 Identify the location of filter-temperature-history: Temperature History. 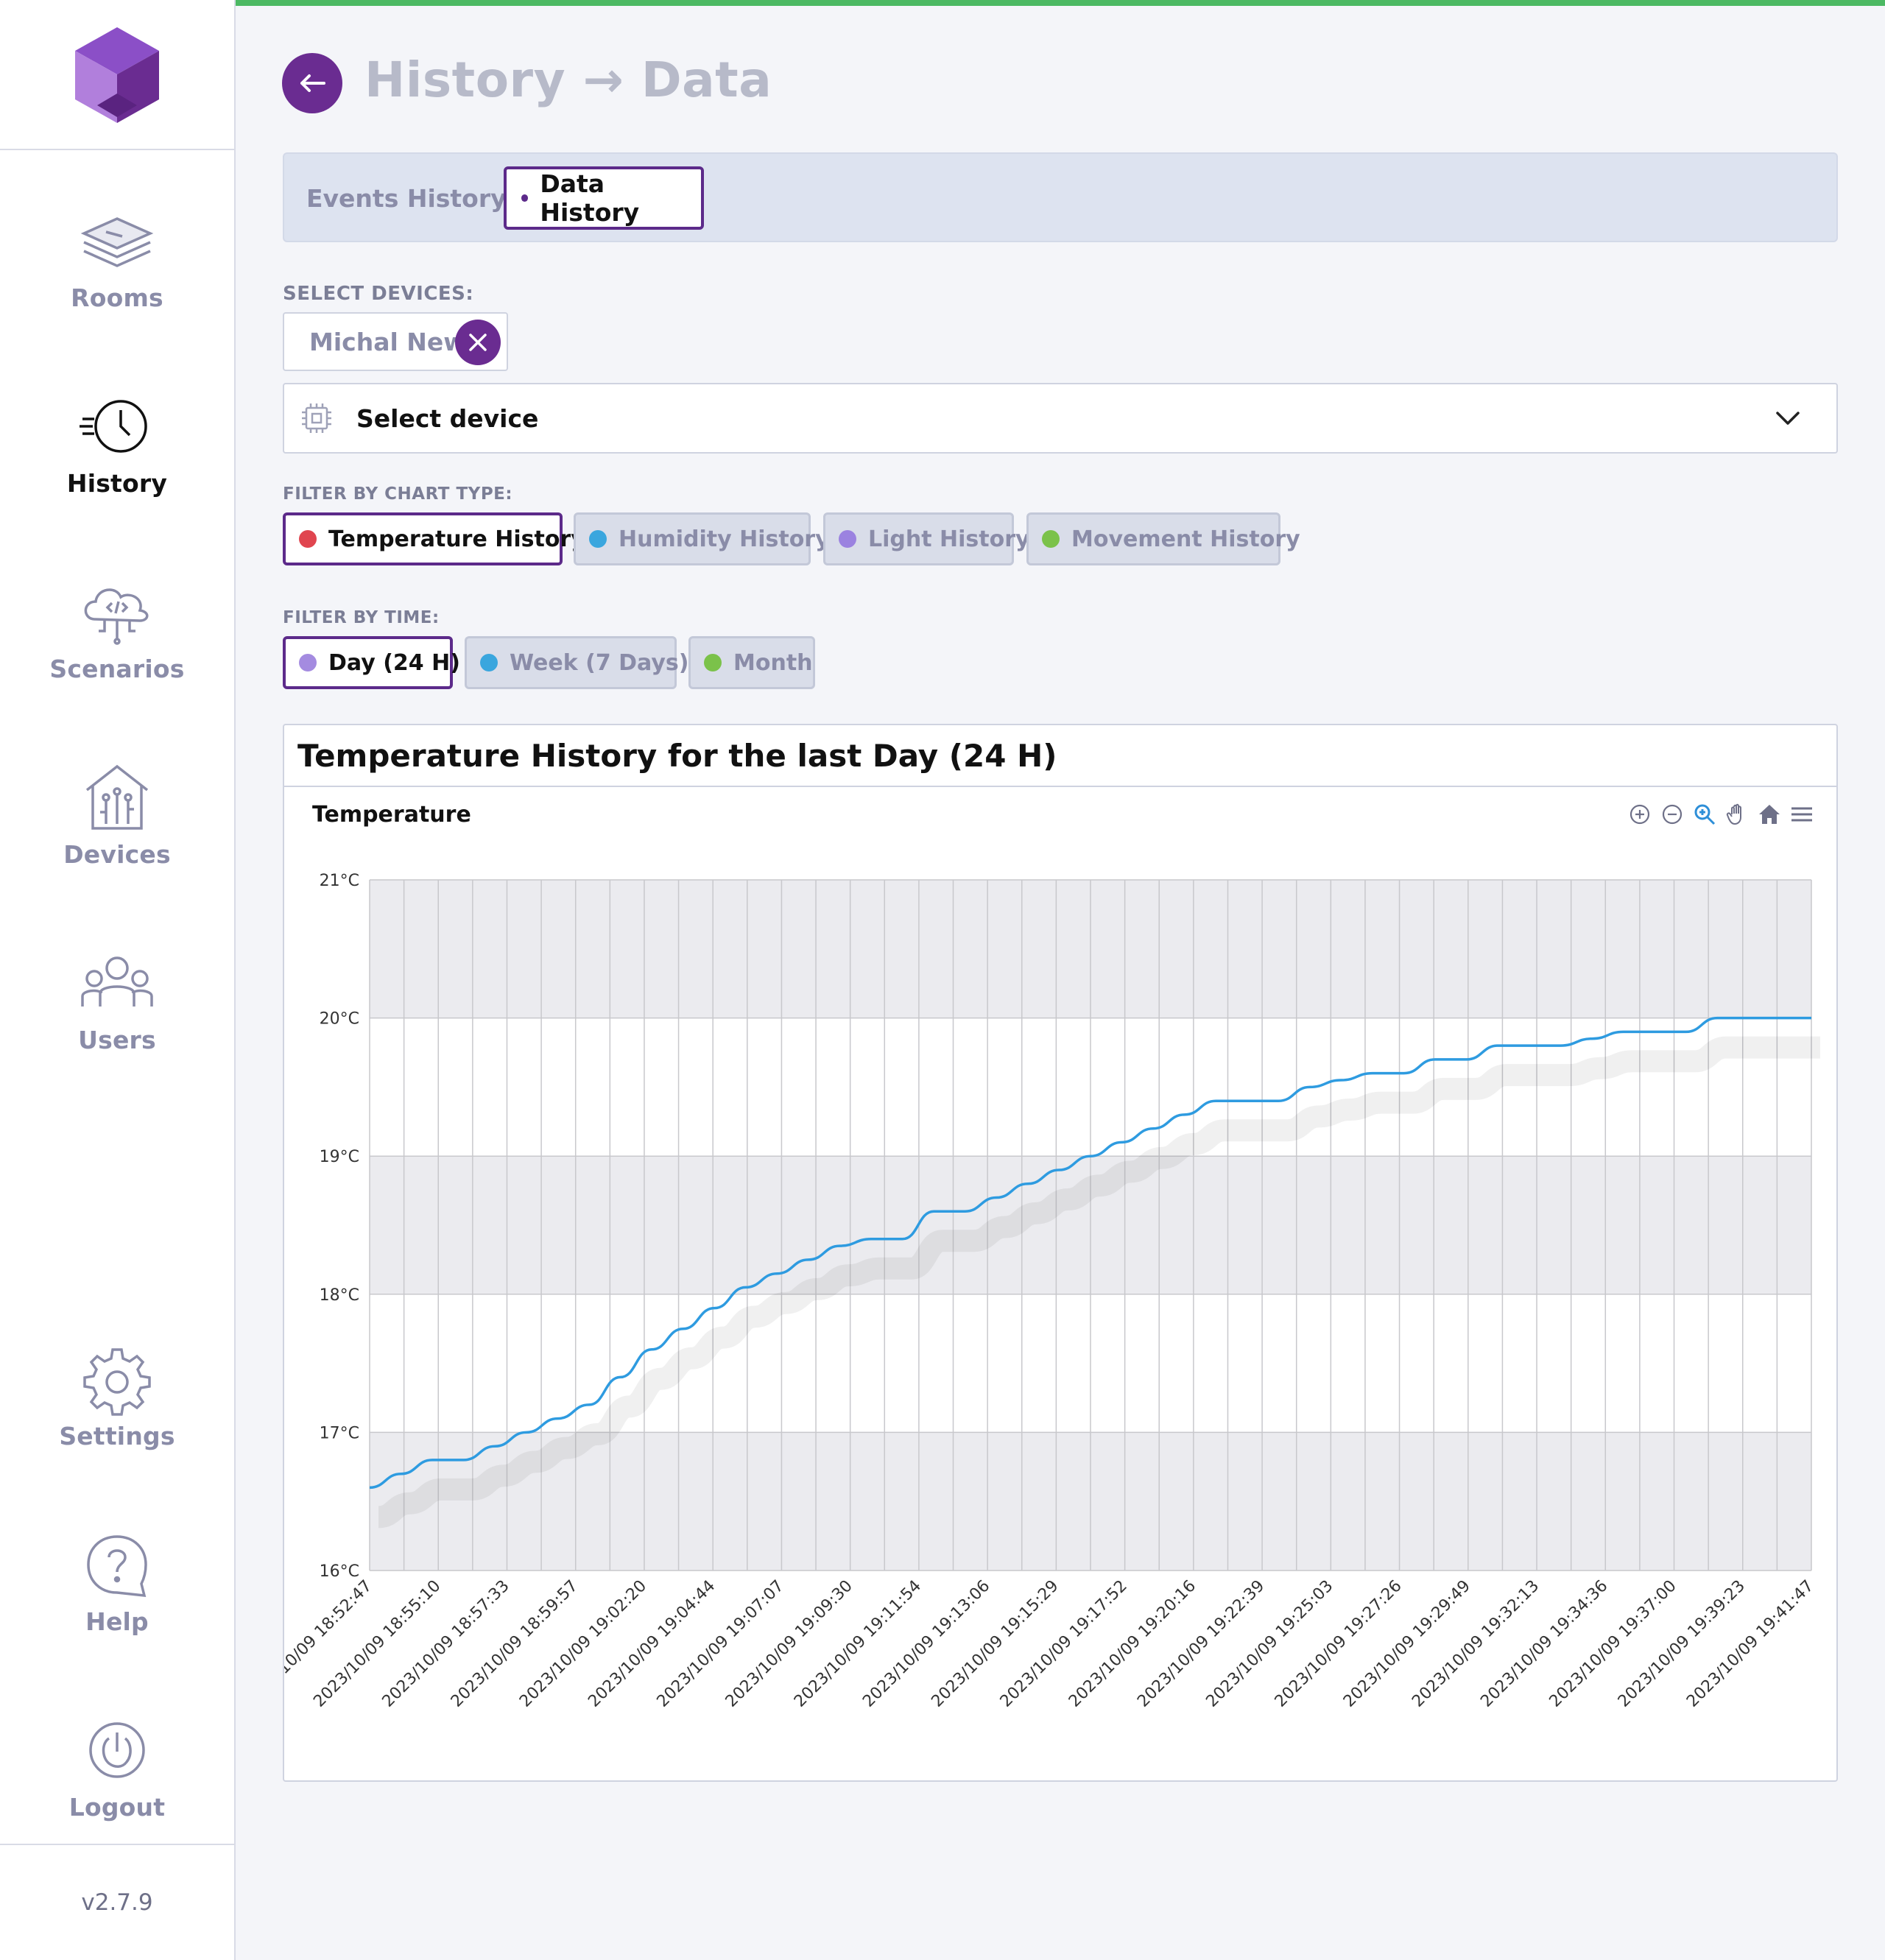
(434, 538).